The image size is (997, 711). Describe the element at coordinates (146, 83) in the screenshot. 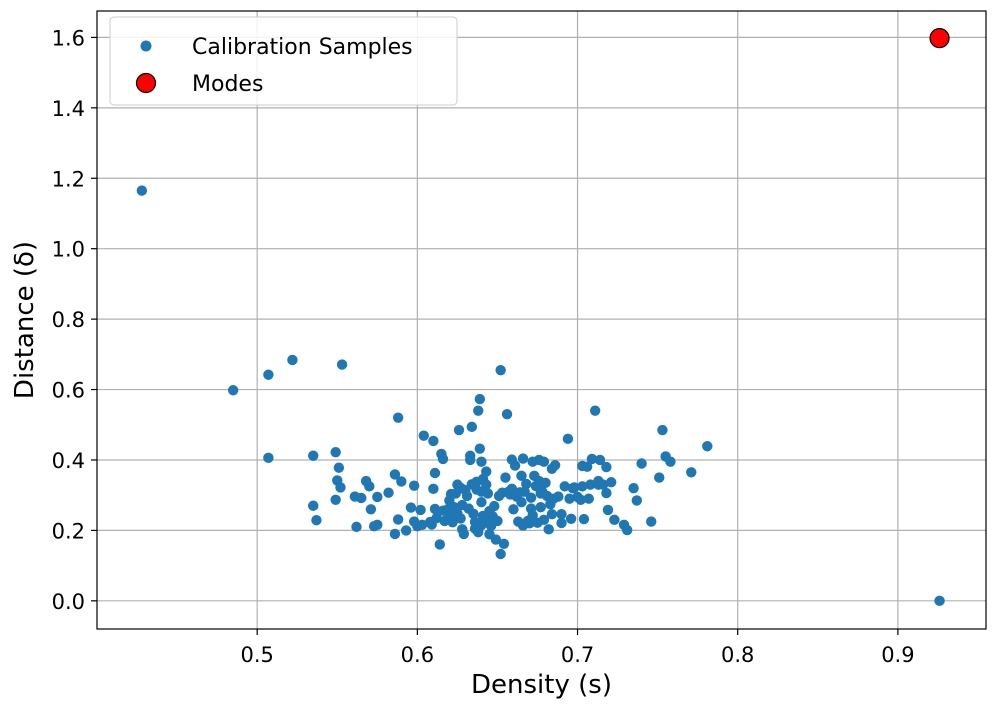

I see `legend-marker-modes` at that location.